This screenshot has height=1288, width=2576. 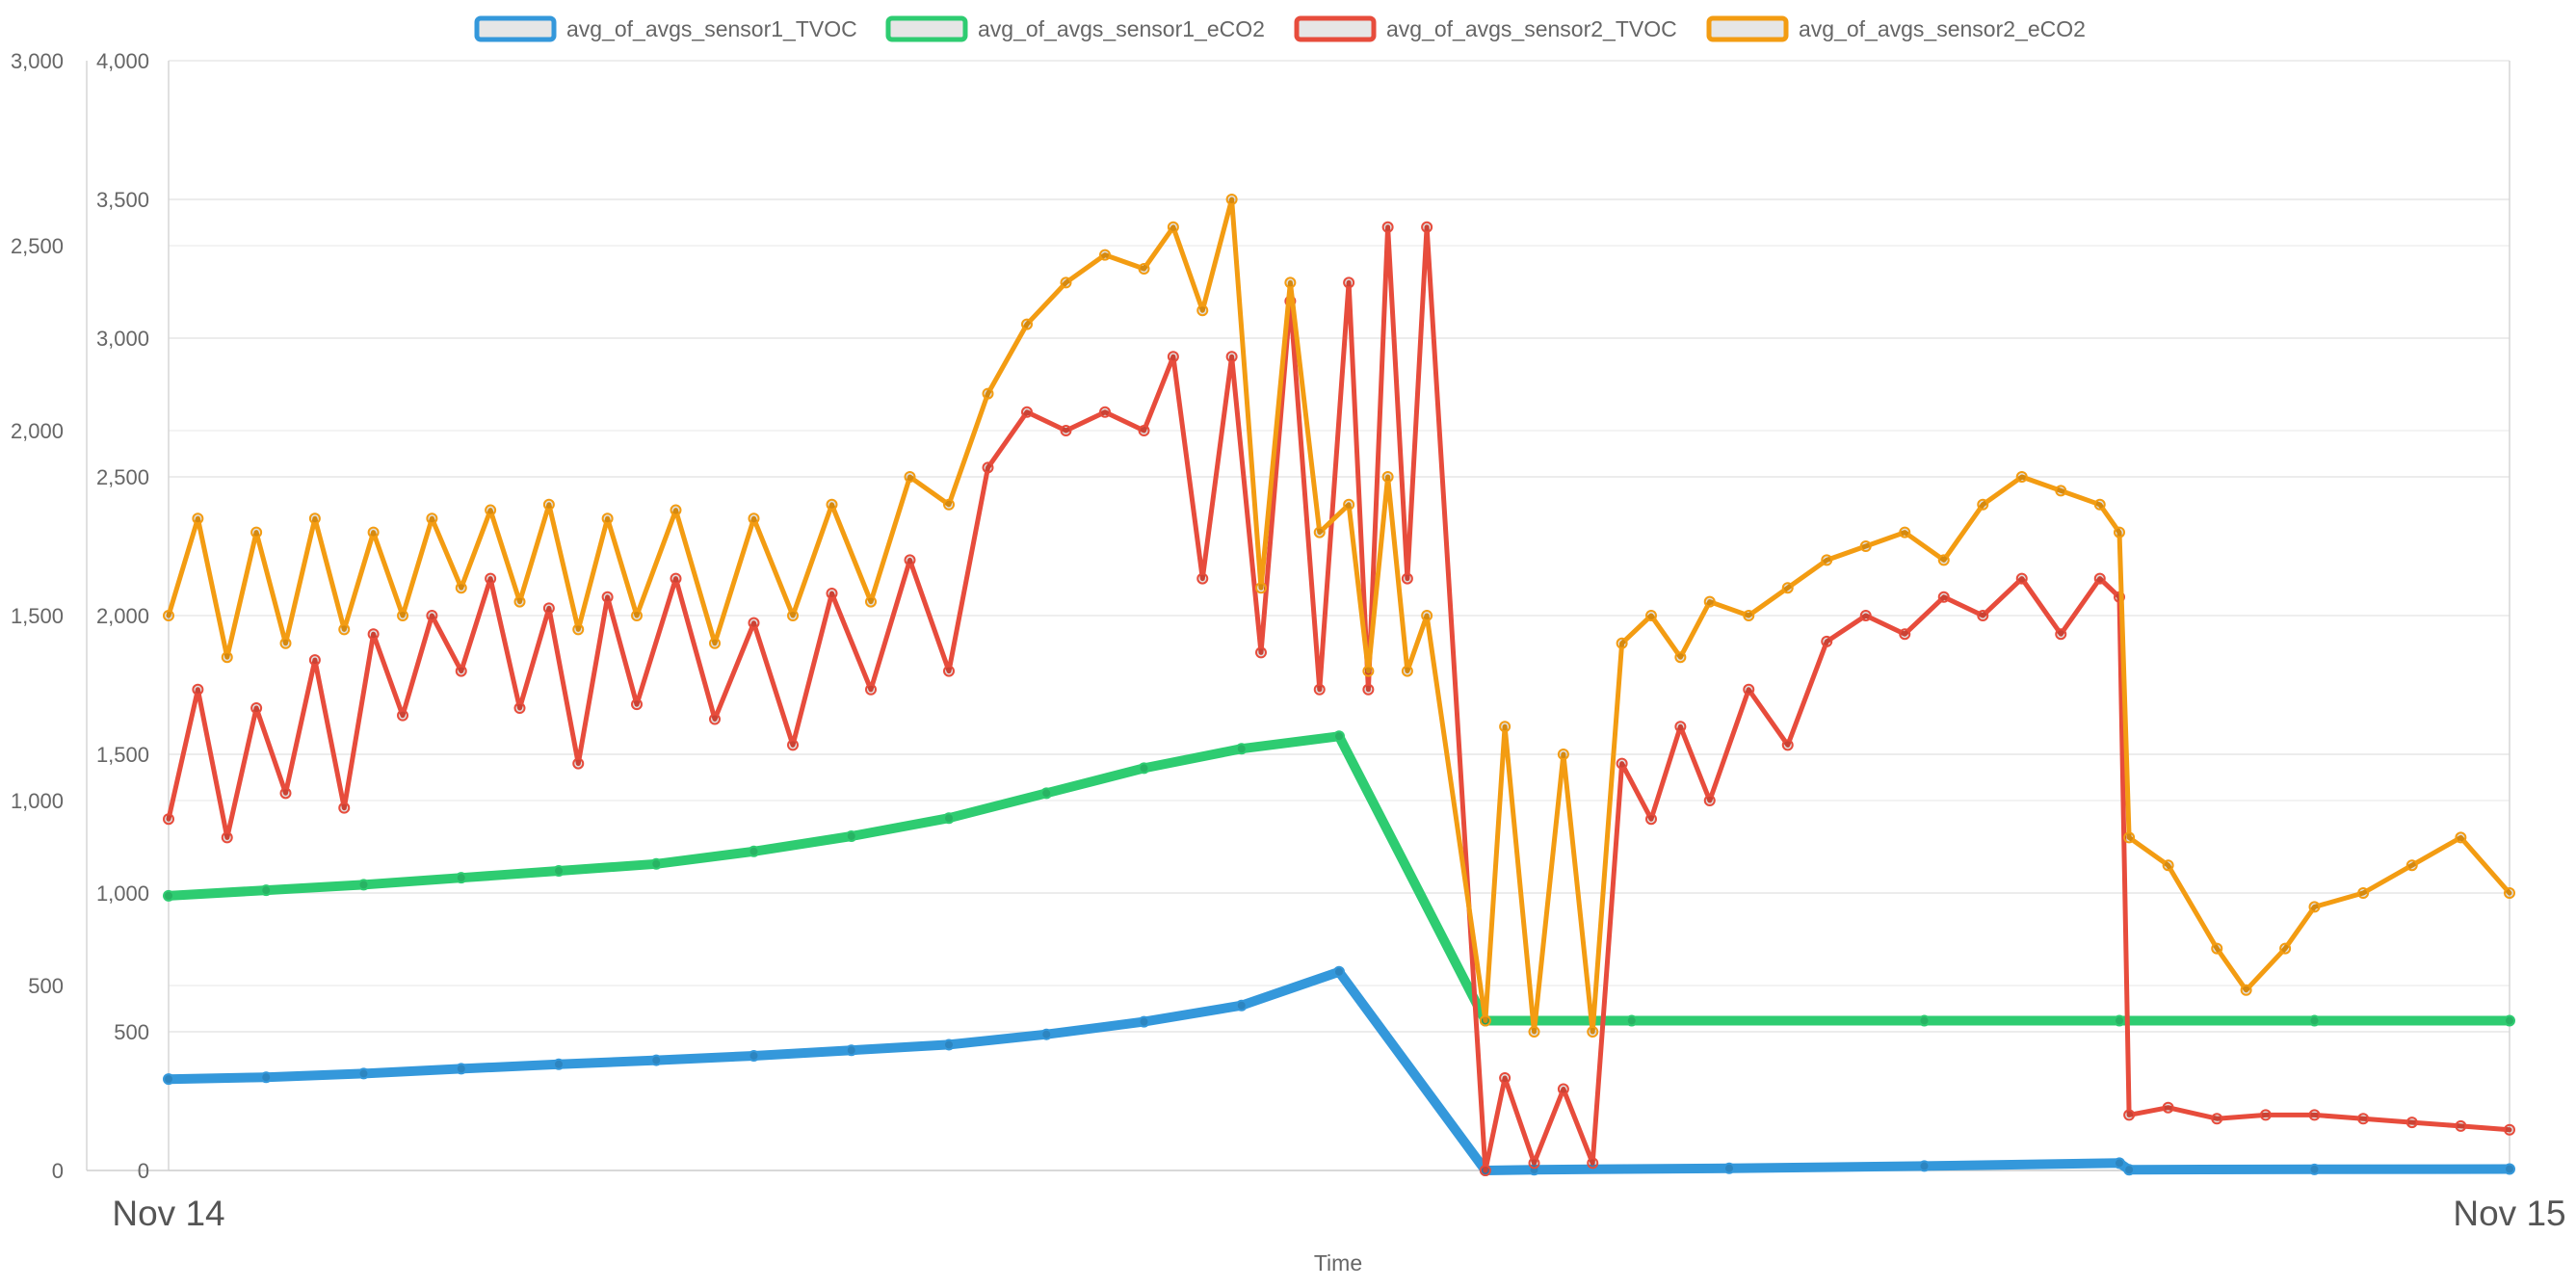 What do you see at coordinates (1075, 29) in the screenshot?
I see `legend-item-2: avg_of_avgs_sensor1_eCO2` at bounding box center [1075, 29].